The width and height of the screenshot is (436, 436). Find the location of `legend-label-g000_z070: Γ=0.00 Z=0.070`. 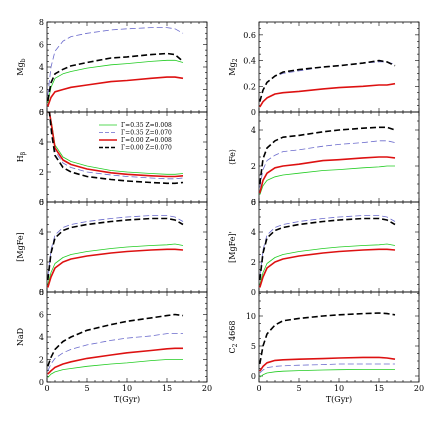

legend-label-g000_z070: Γ=0.00 Z=0.070 is located at coordinates (146, 148).